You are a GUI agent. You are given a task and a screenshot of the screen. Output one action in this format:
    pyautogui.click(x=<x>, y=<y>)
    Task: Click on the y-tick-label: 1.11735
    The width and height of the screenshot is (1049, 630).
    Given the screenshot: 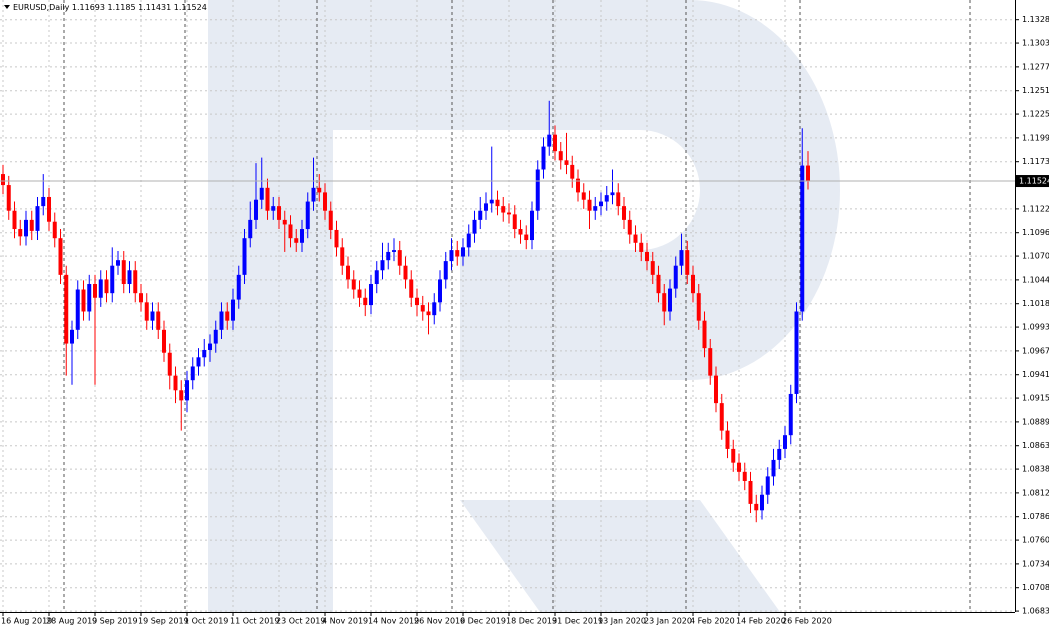 What is the action you would take?
    pyautogui.click(x=1035, y=161)
    